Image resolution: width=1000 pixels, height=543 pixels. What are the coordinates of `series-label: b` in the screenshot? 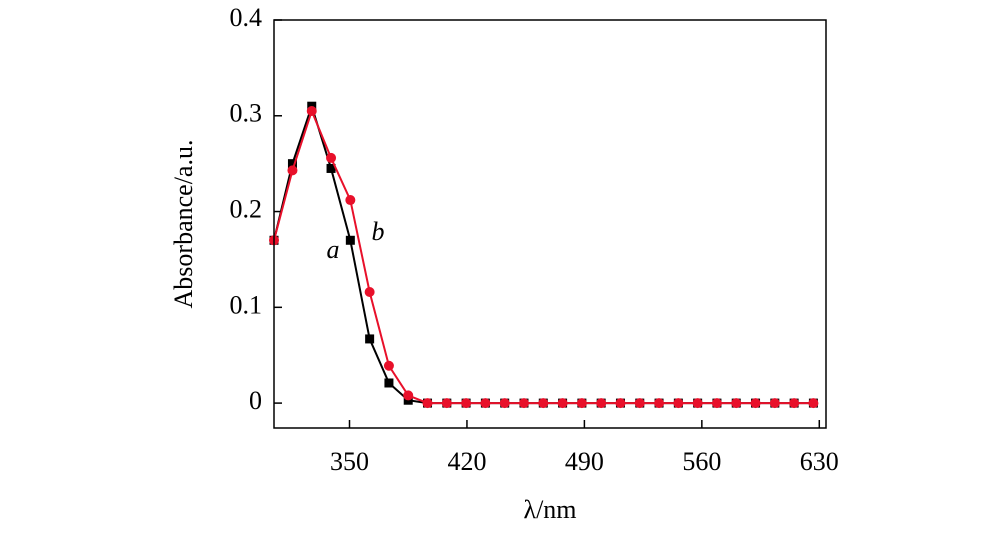 It's located at (378, 231).